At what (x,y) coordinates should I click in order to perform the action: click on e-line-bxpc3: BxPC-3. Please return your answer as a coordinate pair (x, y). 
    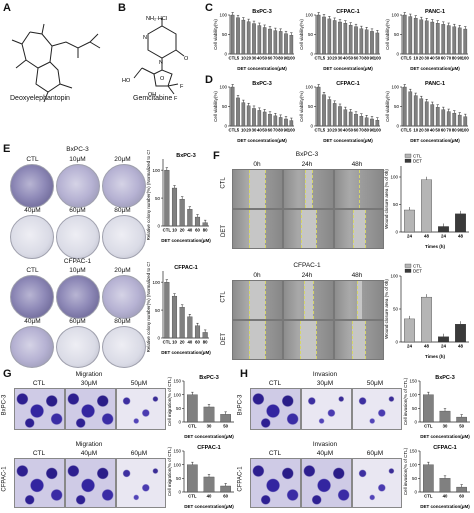
    Looking at the image, I should click on (77, 149).